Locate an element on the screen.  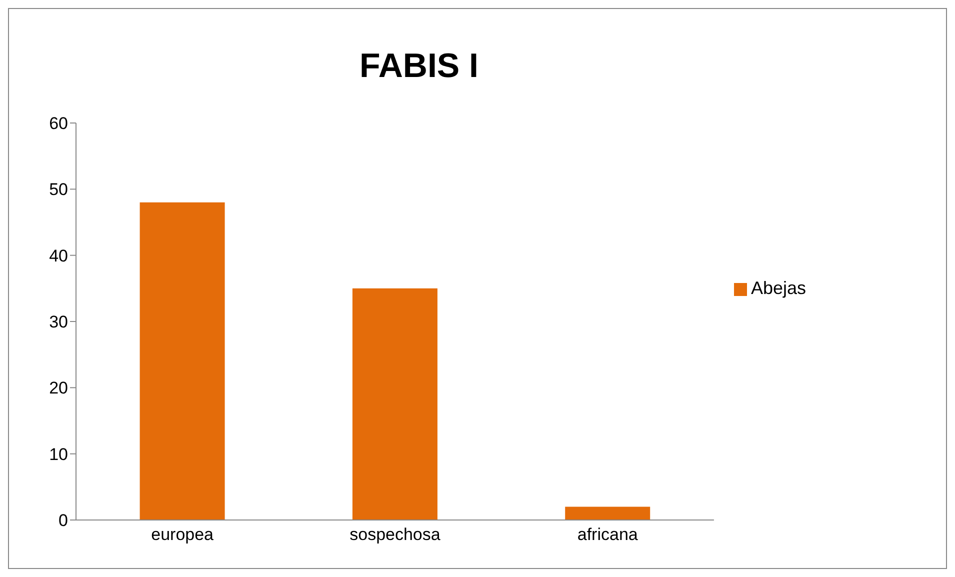
y-tick-label: 10 is located at coordinates (58, 454).